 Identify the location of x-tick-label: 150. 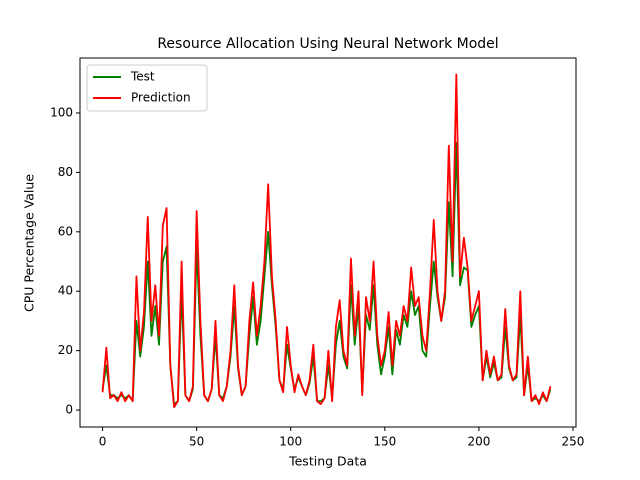
(384, 442).